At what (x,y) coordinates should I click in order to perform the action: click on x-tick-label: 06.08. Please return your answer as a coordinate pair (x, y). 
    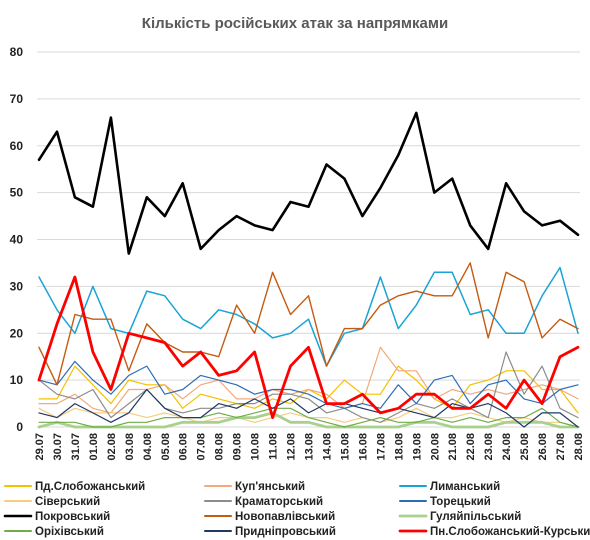
    Looking at the image, I should click on (184, 447).